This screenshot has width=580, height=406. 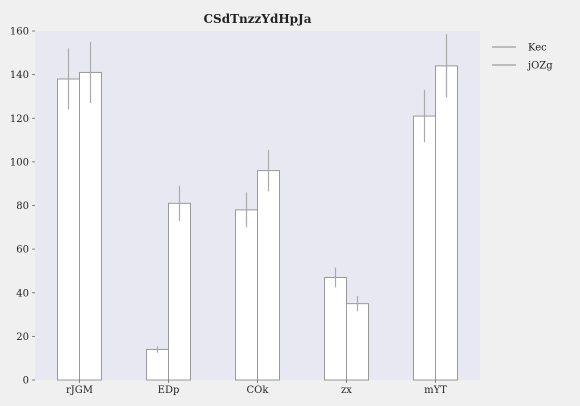 I want to click on bar-Kec-COk, so click(x=246, y=295).